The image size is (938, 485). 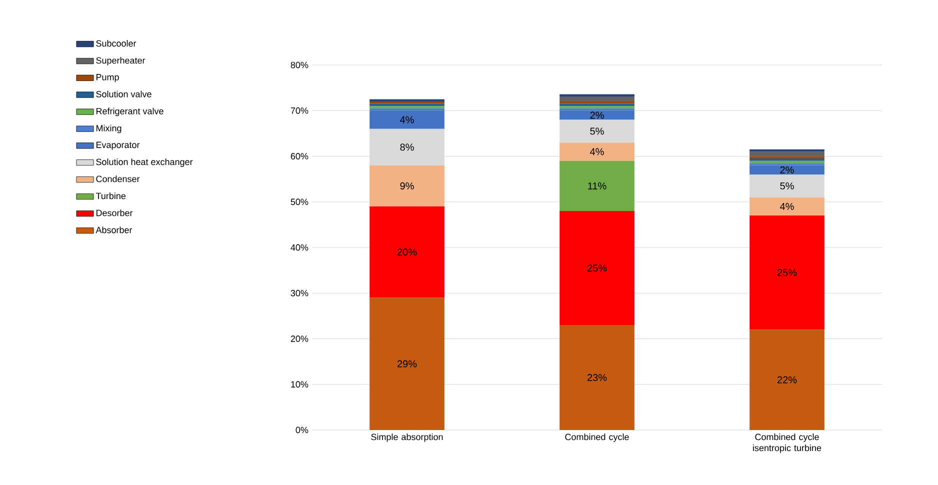 I want to click on legend-label: Subcooler, so click(x=116, y=43).